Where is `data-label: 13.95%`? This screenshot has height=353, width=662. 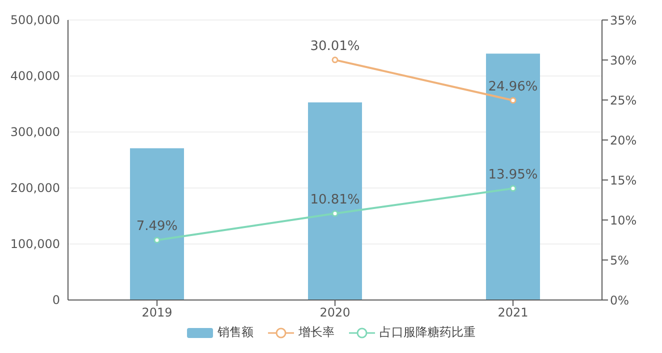
data-label: 13.95% is located at coordinates (513, 174).